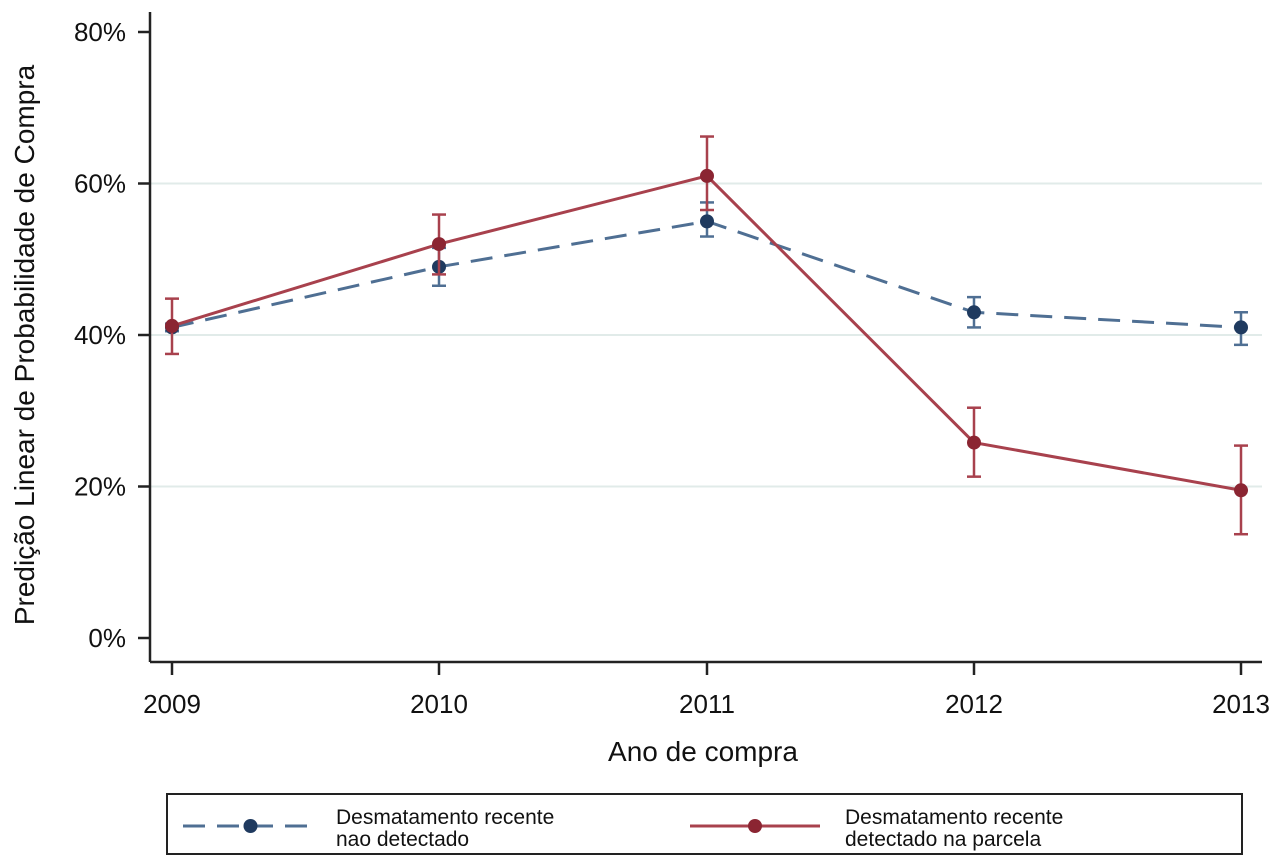 This screenshot has height=857, width=1269. What do you see at coordinates (172, 704) in the screenshot?
I see `x-tick-label: 2009` at bounding box center [172, 704].